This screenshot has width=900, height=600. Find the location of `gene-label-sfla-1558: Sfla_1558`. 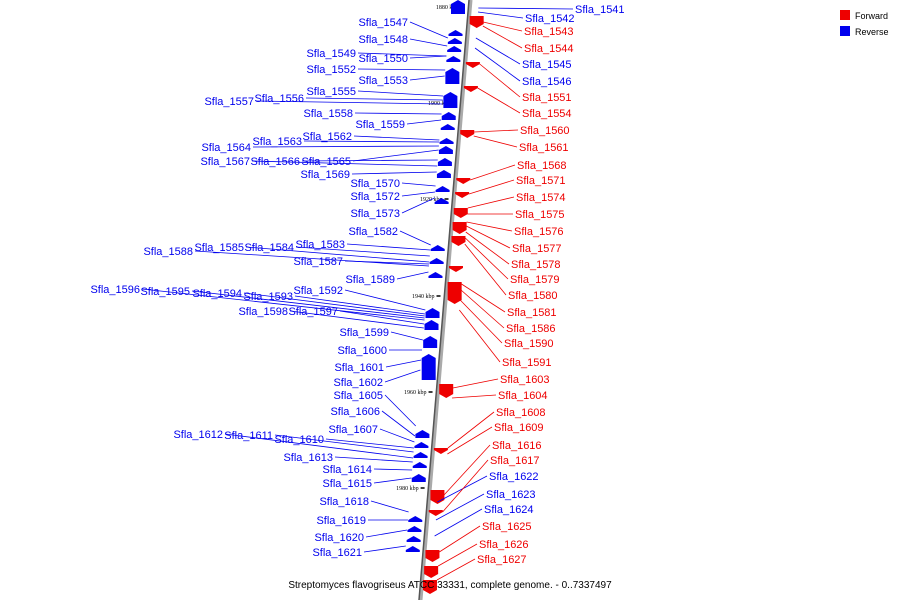

gene-label-sfla-1558: Sfla_1558 is located at coordinates (328, 114).